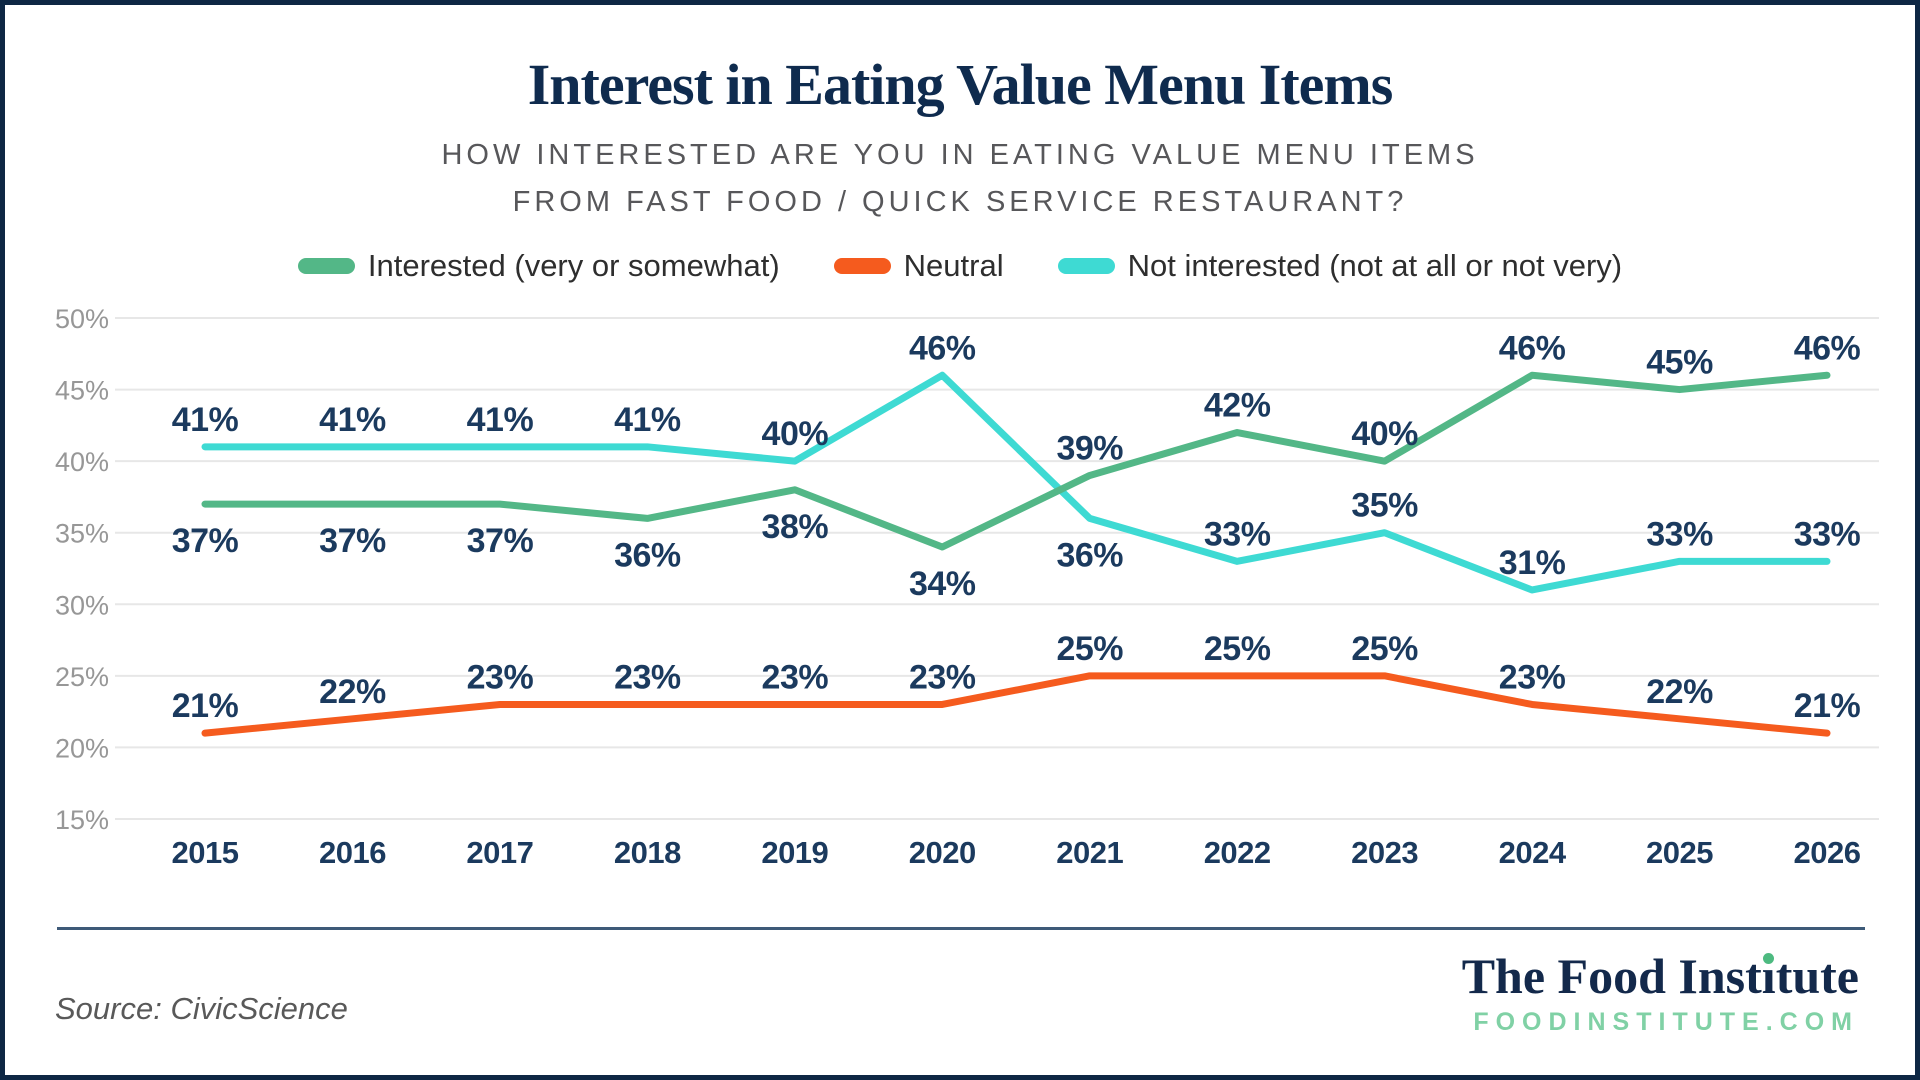 This screenshot has height=1080, width=1920. Describe the element at coordinates (82, 677) in the screenshot. I see `y-axis-tick-label: 25%` at that location.